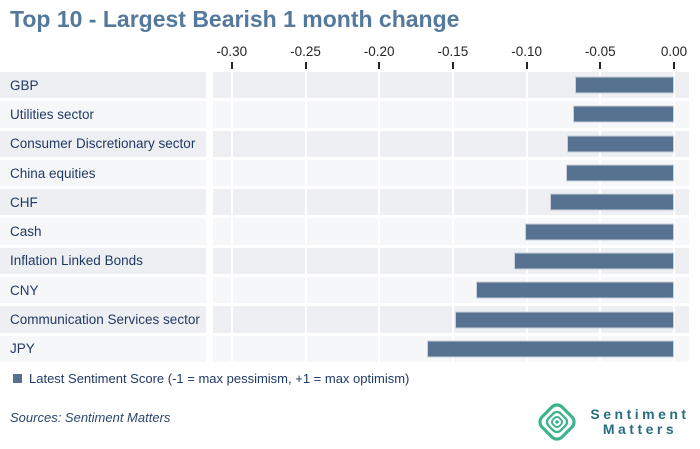  What do you see at coordinates (103, 348) in the screenshot?
I see `category-label-cell: JPY` at bounding box center [103, 348].